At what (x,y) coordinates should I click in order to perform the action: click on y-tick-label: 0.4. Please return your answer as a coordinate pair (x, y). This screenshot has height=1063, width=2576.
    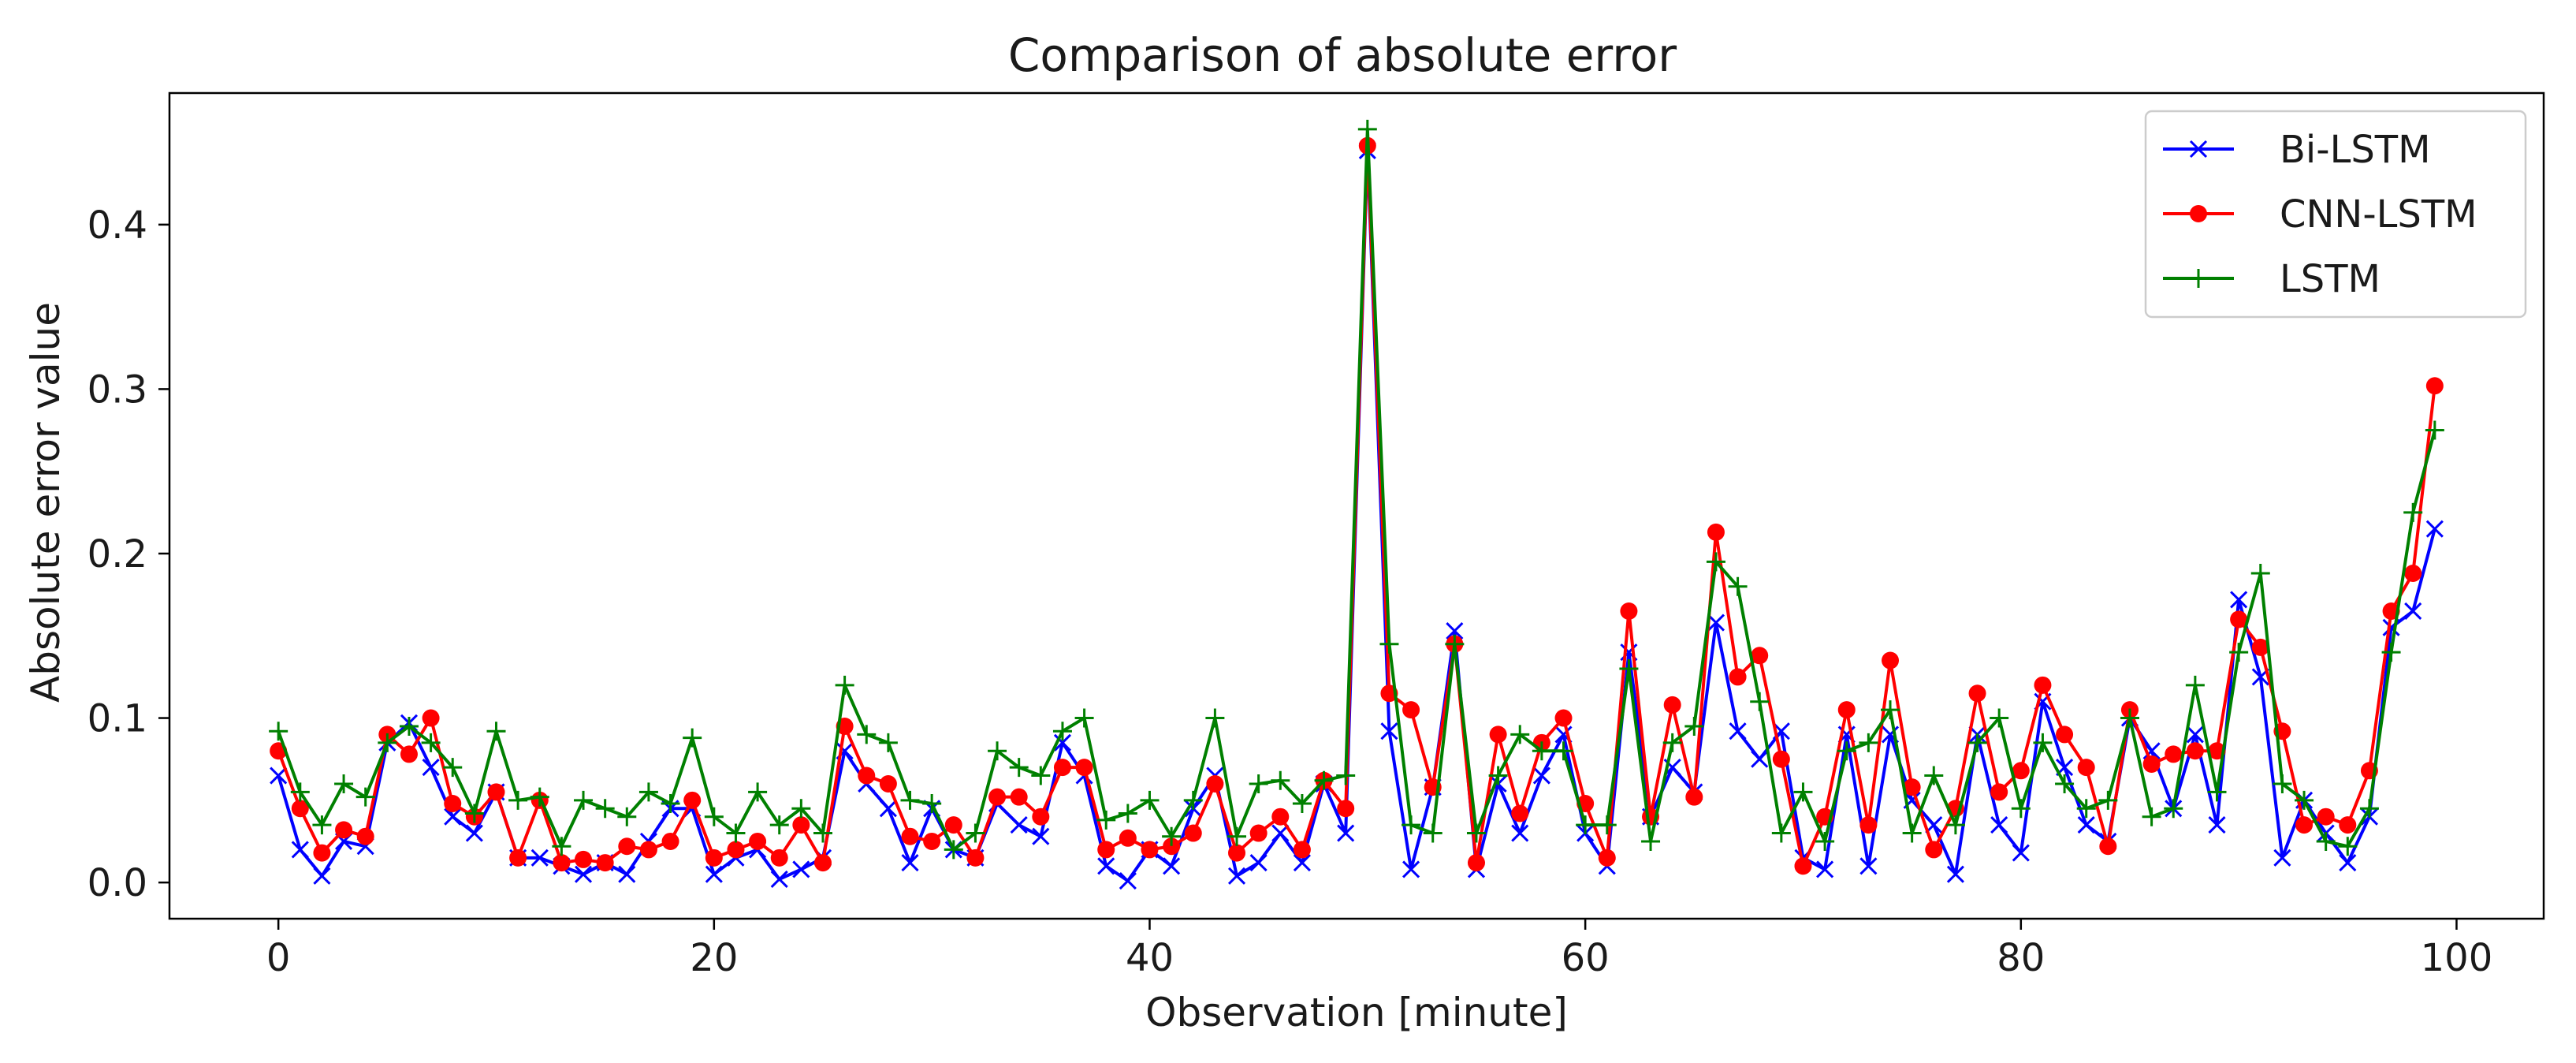
    Looking at the image, I should click on (117, 225).